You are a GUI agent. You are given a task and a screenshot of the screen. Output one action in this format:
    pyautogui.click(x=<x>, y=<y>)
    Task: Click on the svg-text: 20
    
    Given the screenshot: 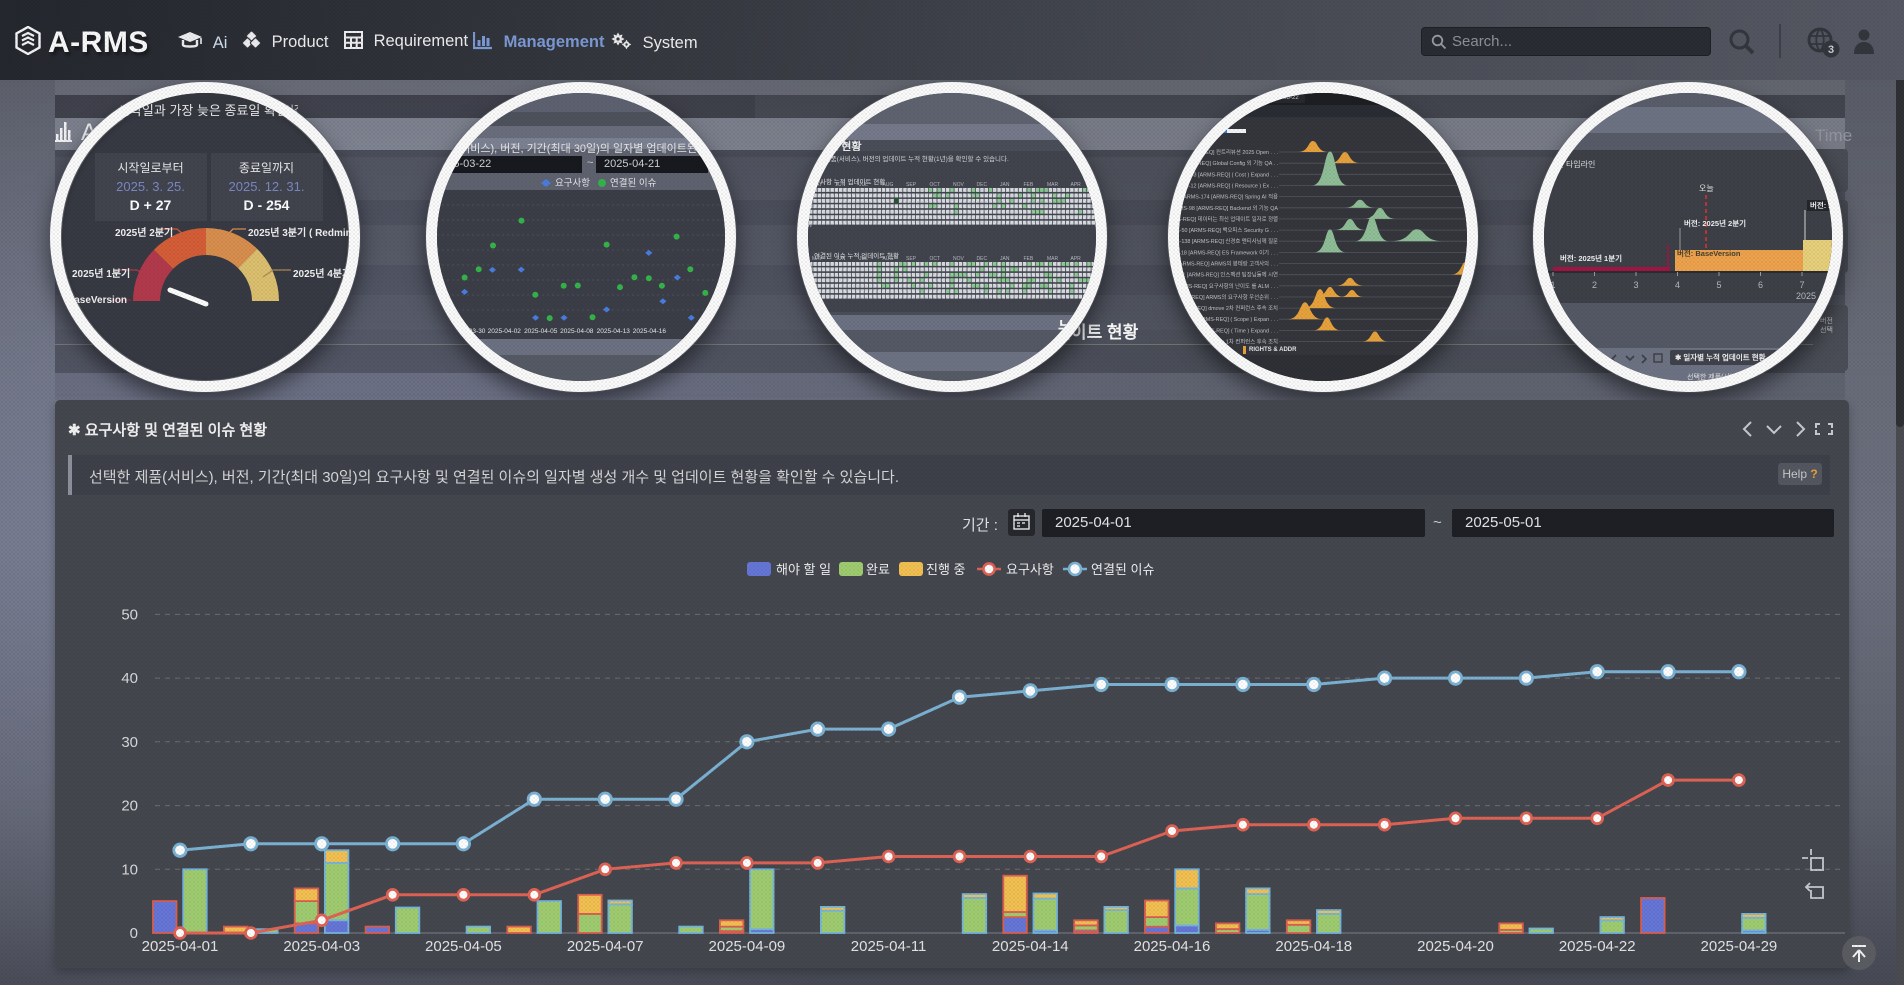 What is the action you would take?
    pyautogui.click(x=129, y=806)
    